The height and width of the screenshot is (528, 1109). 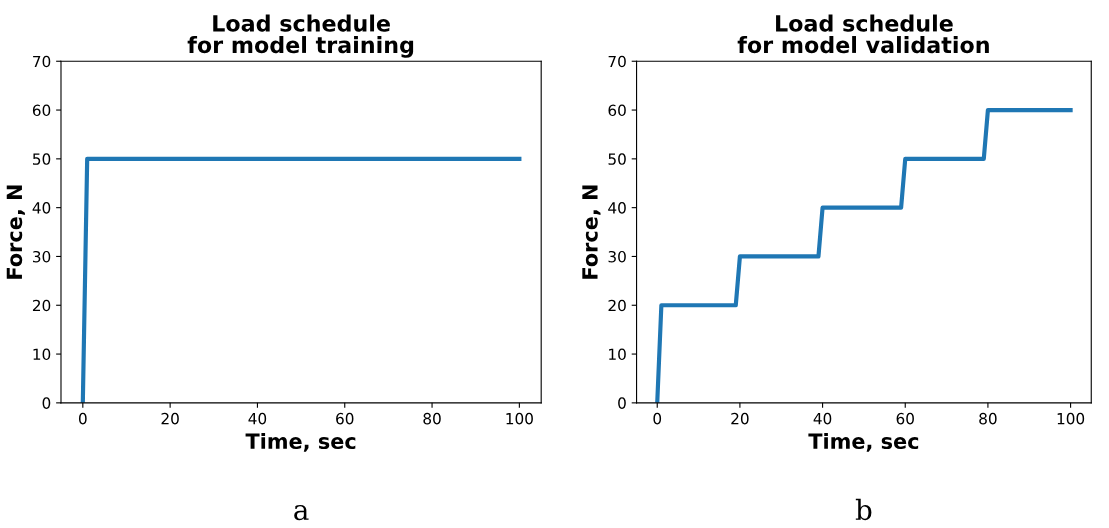 I want to click on text: a, so click(x=301, y=513).